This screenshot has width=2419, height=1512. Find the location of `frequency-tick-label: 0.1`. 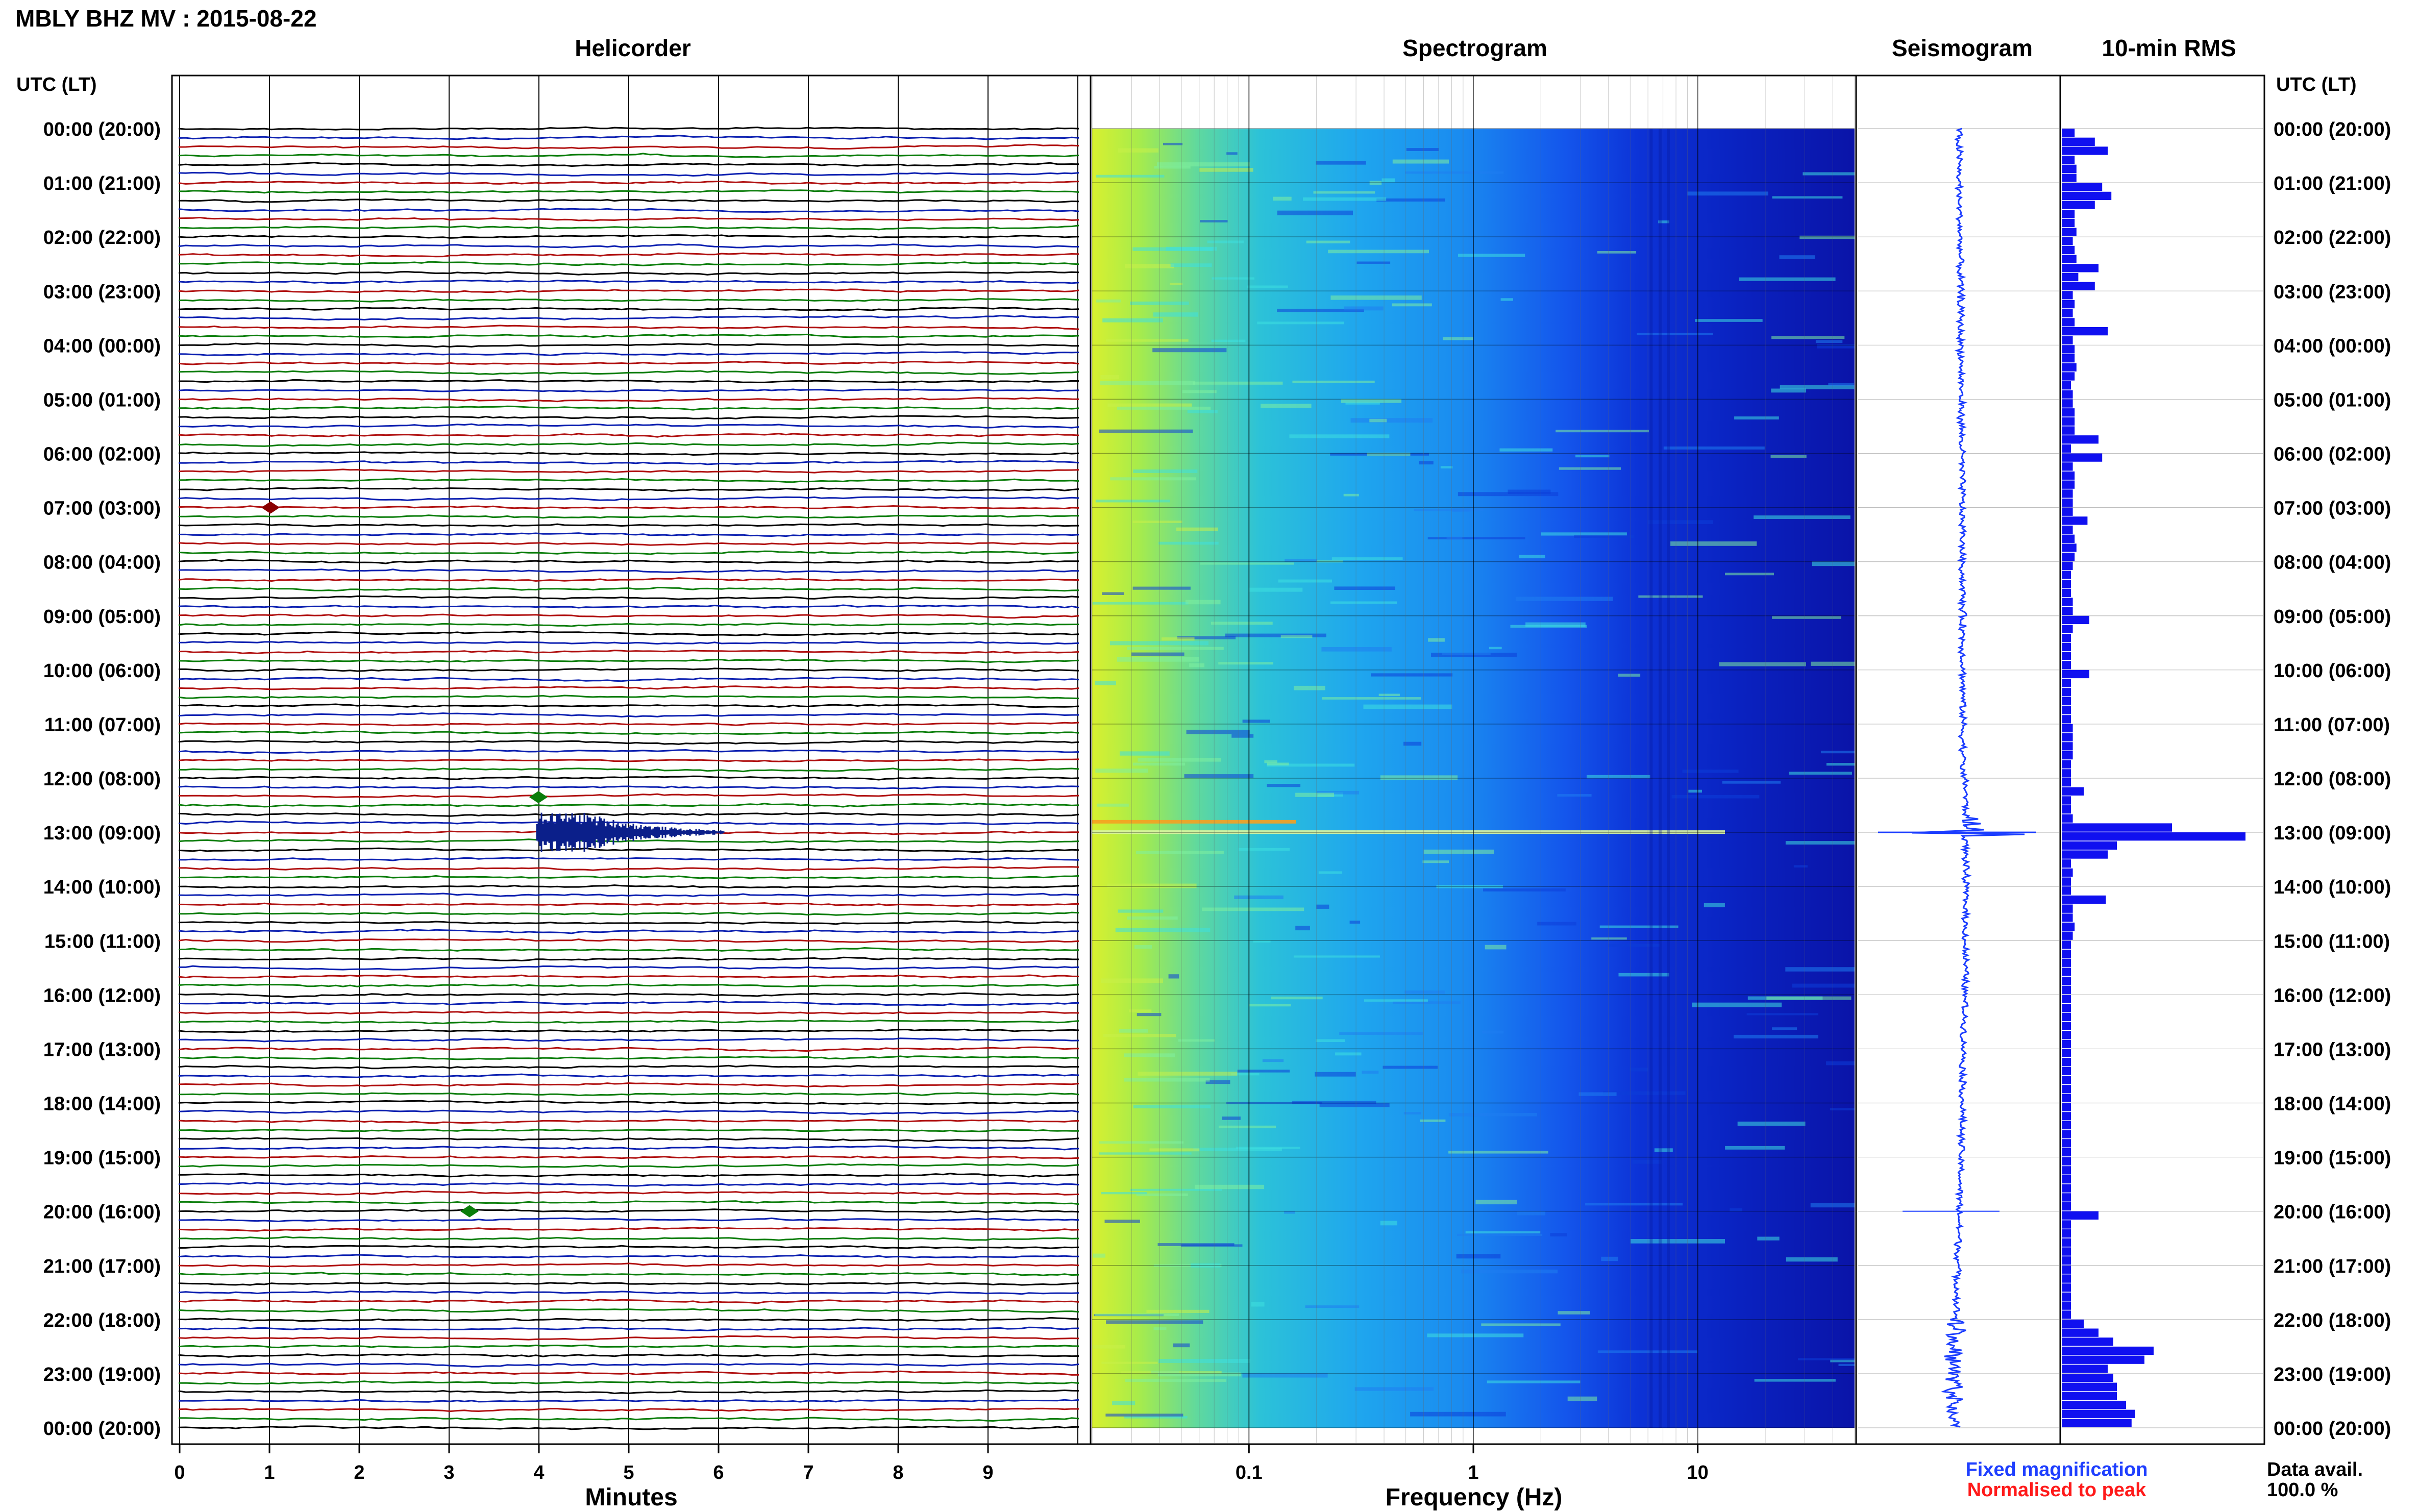

frequency-tick-label: 0.1 is located at coordinates (1249, 1472).